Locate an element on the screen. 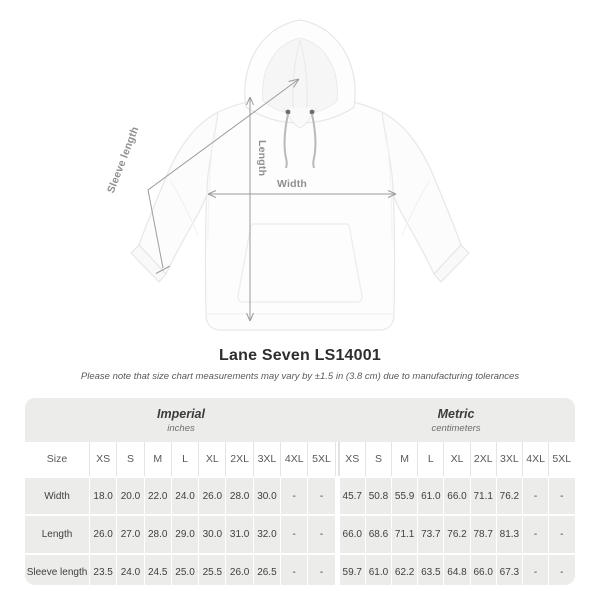 The height and width of the screenshot is (600, 600). imperial-value-cell: 18.0 is located at coordinates (102, 496).